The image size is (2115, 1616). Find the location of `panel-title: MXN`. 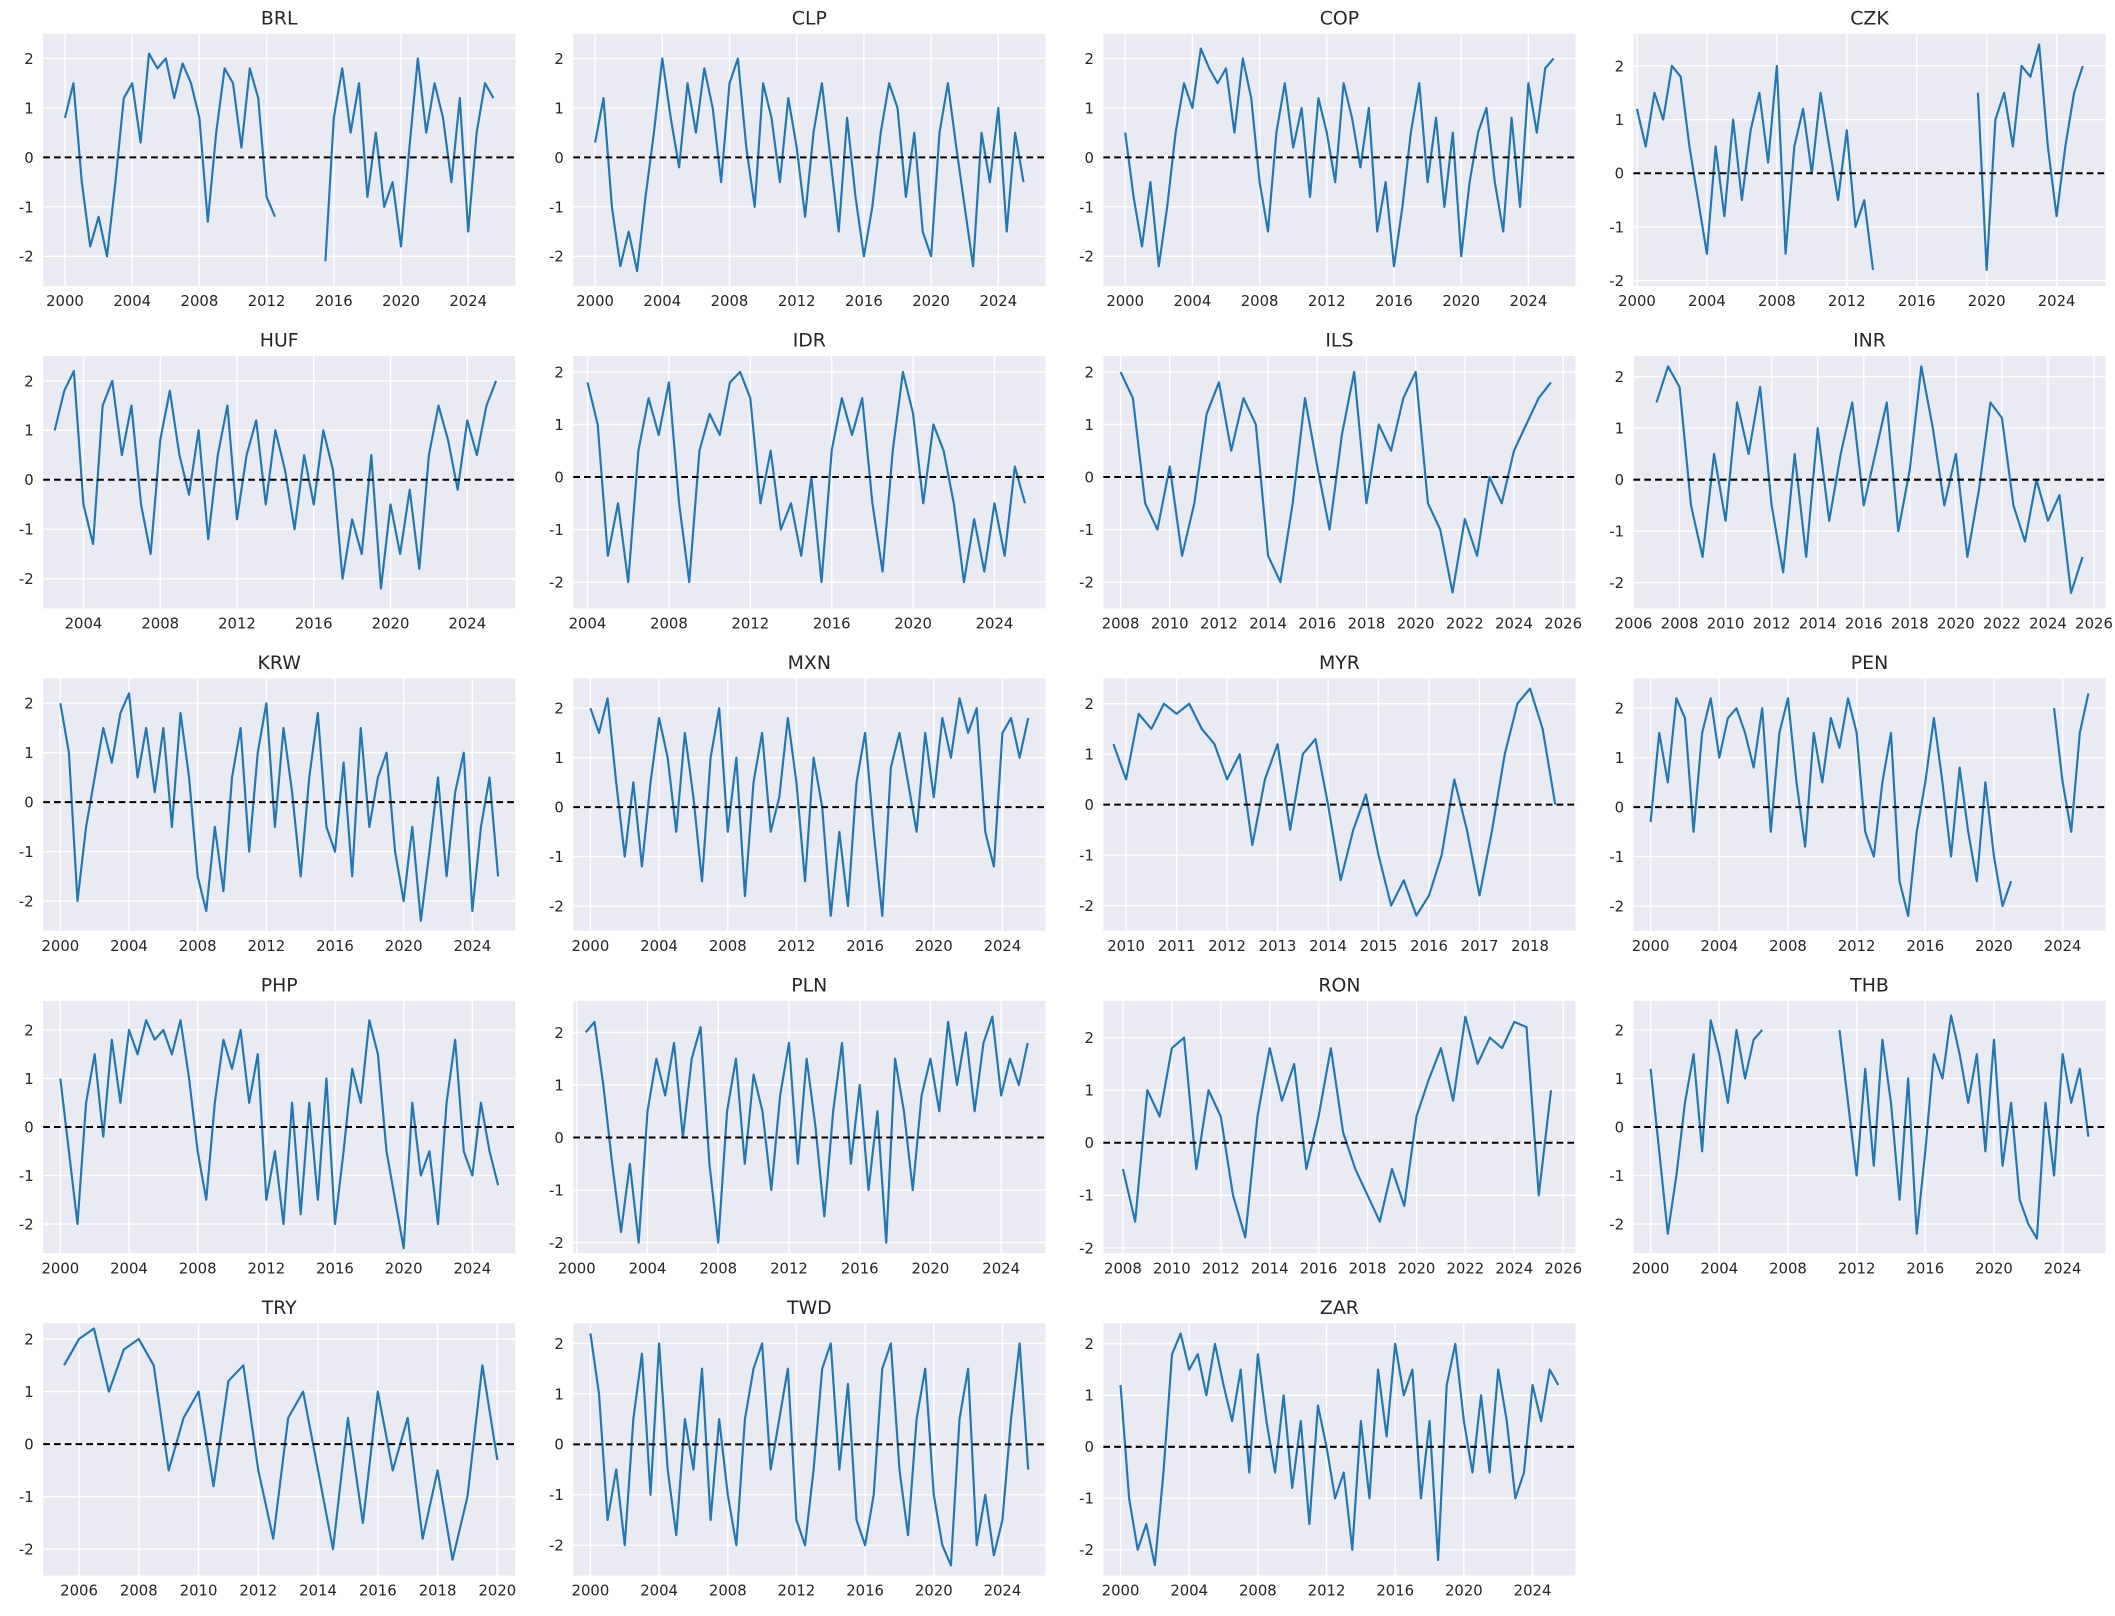

panel-title: MXN is located at coordinates (809, 663).